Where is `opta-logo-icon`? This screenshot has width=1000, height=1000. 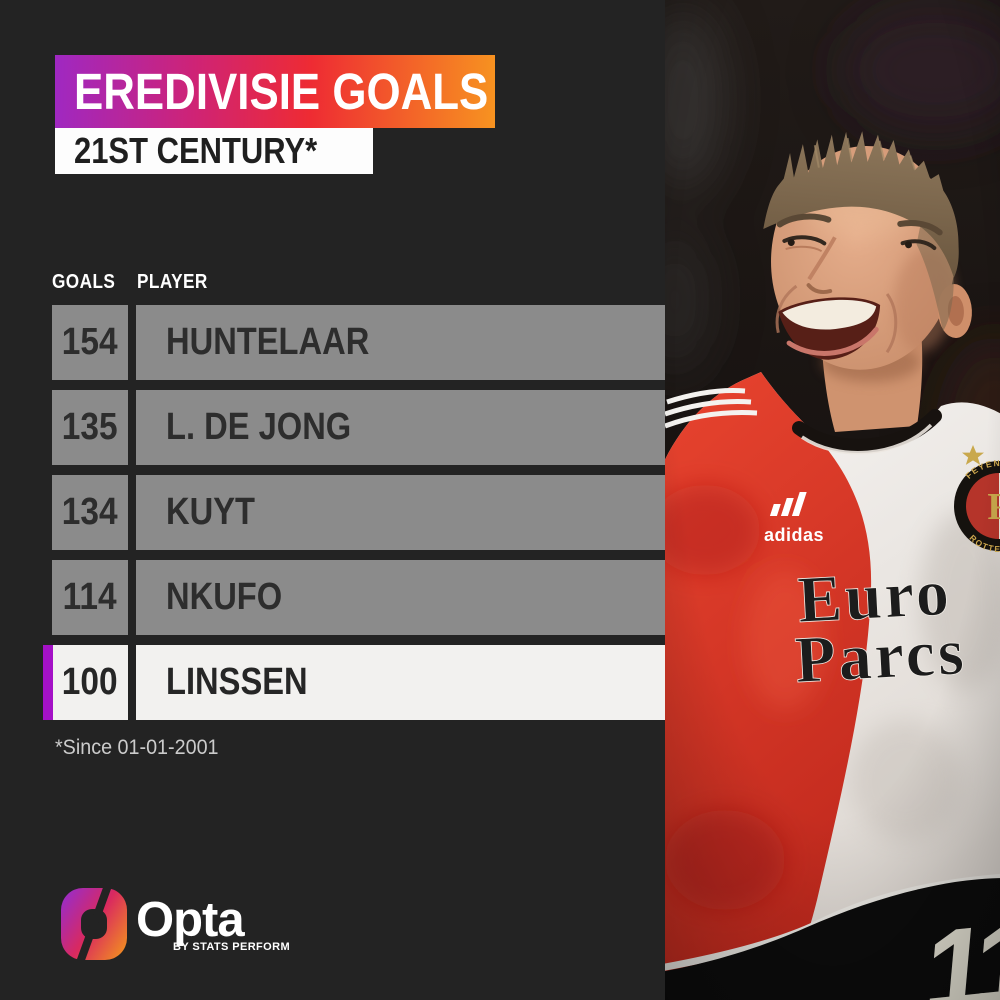
opta-logo-icon is located at coordinates (94, 924).